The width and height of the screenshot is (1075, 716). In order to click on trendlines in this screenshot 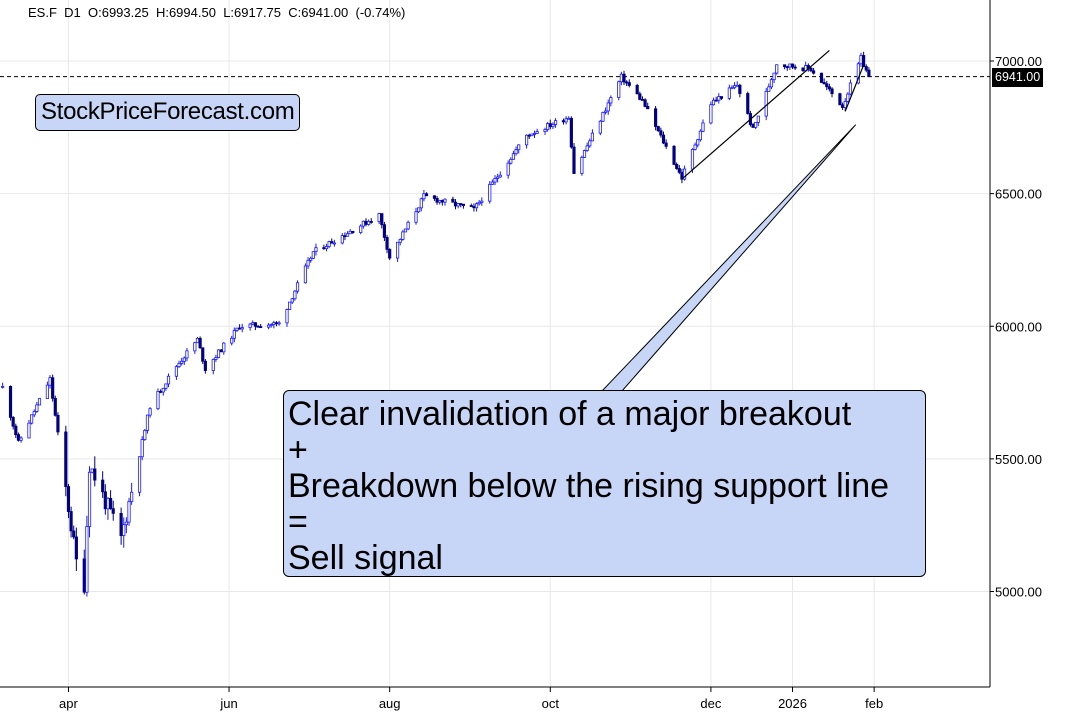, I will do `click(773, 114)`.